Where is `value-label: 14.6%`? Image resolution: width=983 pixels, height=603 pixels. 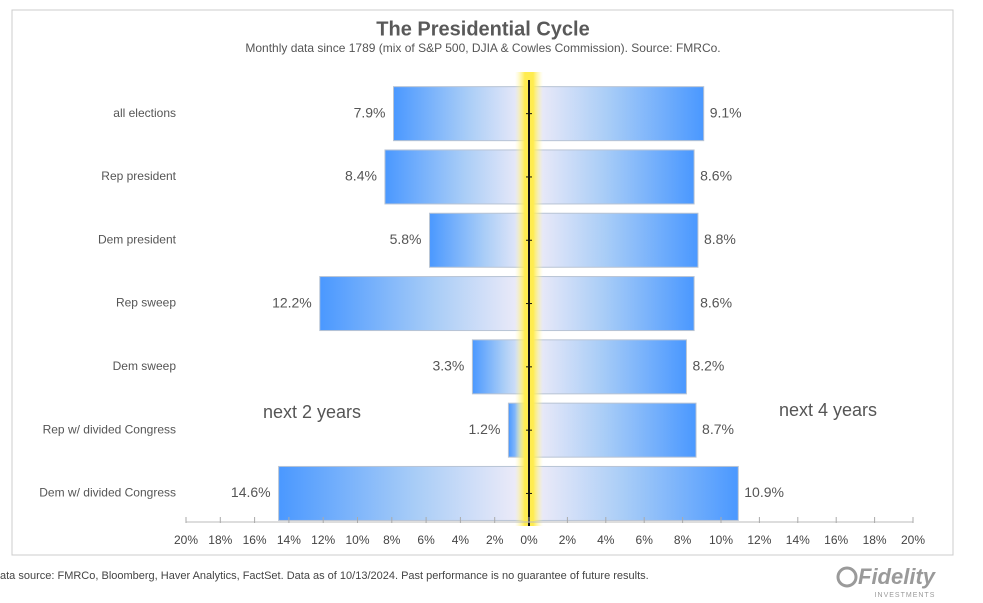 value-label: 14.6% is located at coordinates (251, 492).